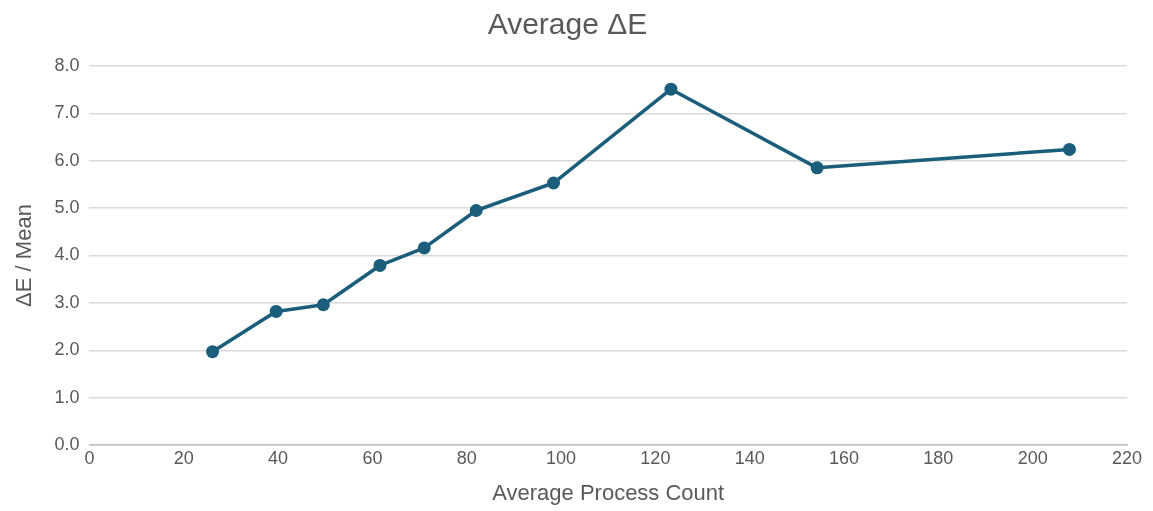 This screenshot has height=511, width=1153. I want to click on x-axis-title: Average Process Count, so click(608, 492).